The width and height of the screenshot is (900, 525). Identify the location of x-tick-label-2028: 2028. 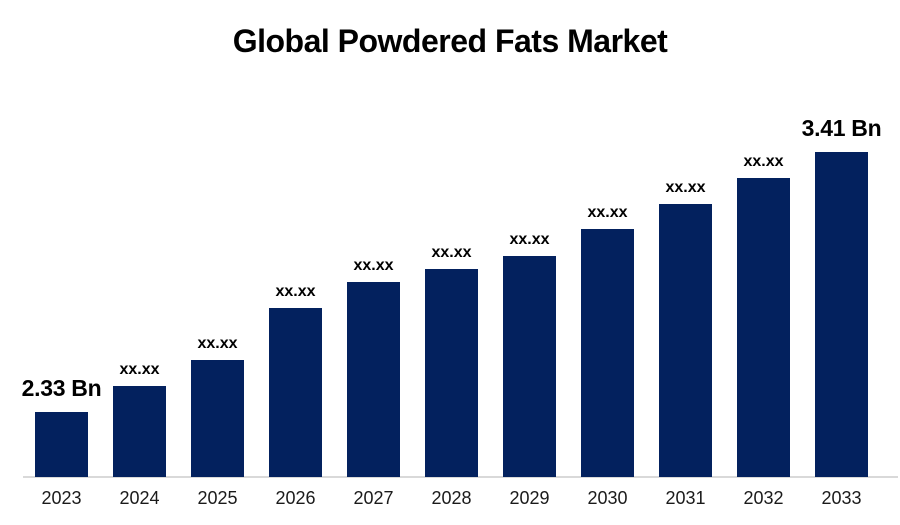
(451, 498).